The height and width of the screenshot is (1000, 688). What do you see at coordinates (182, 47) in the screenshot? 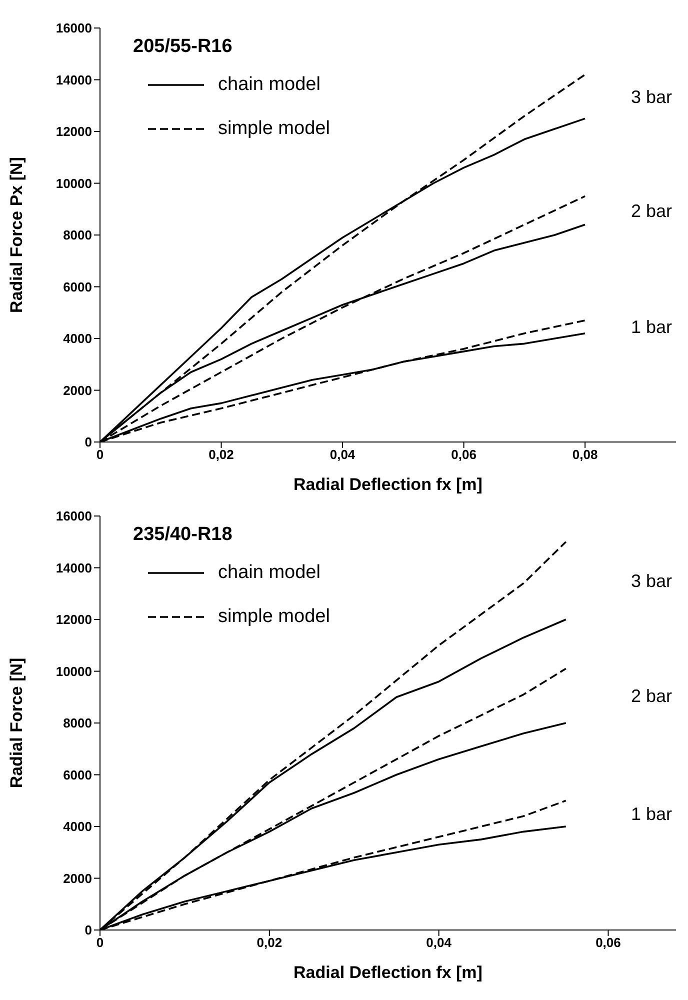
I see `chart-title: 205/55-R16` at bounding box center [182, 47].